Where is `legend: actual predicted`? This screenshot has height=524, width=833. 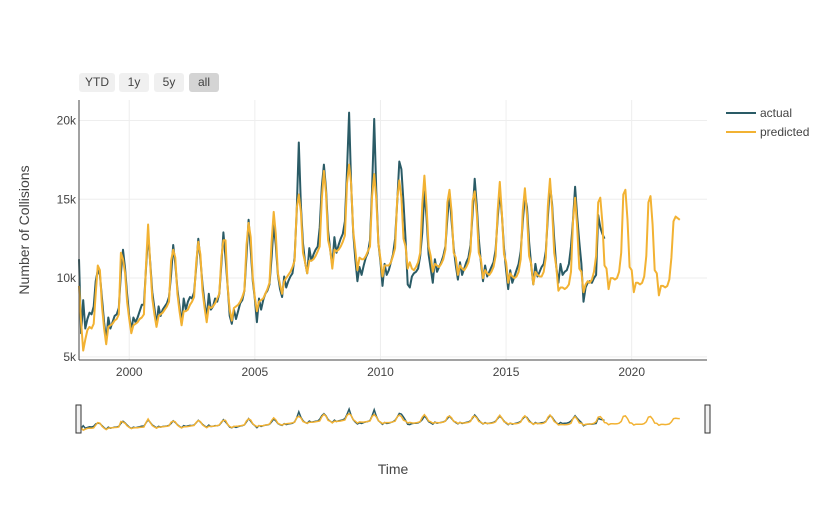 legend: actual predicted is located at coordinates (767, 122).